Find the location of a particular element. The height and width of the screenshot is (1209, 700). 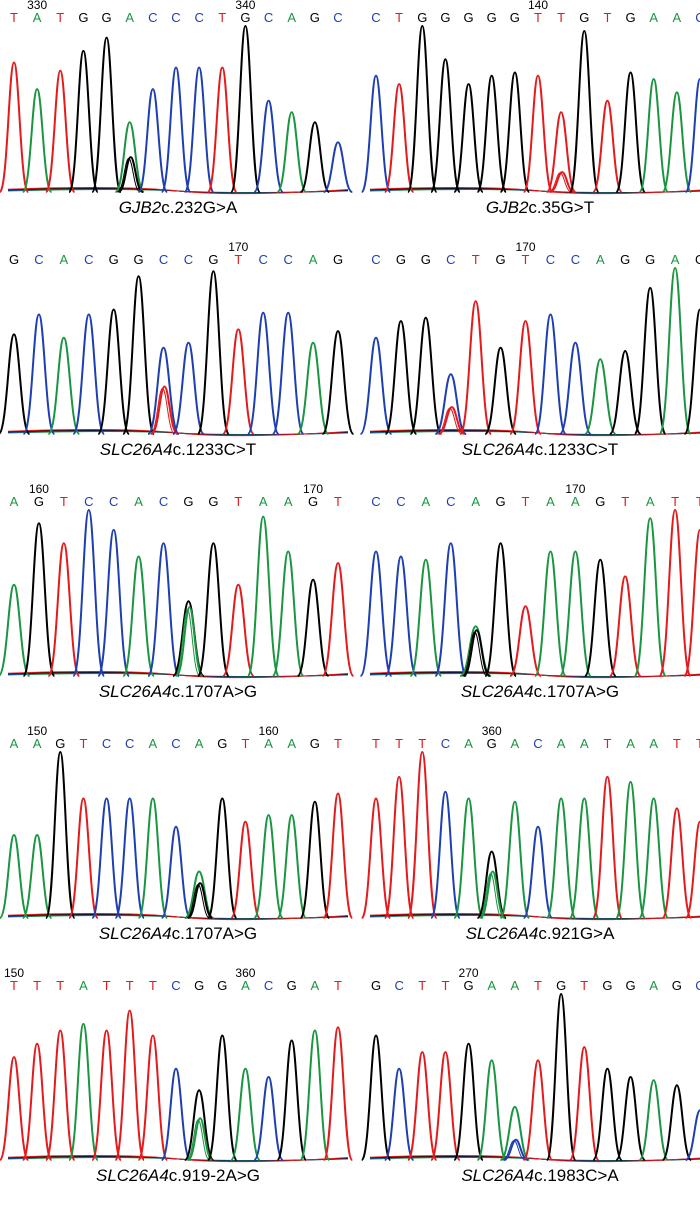

variant-caption: SLC26A4c.1707A>G is located at coordinates (178, 692).